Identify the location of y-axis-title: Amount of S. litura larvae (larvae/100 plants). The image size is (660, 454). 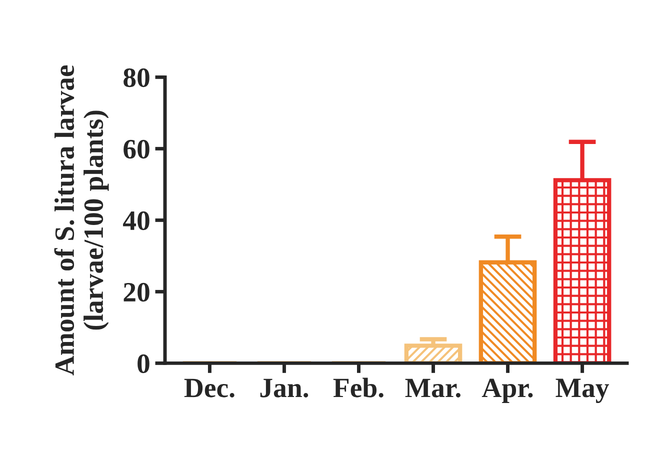
(81, 220).